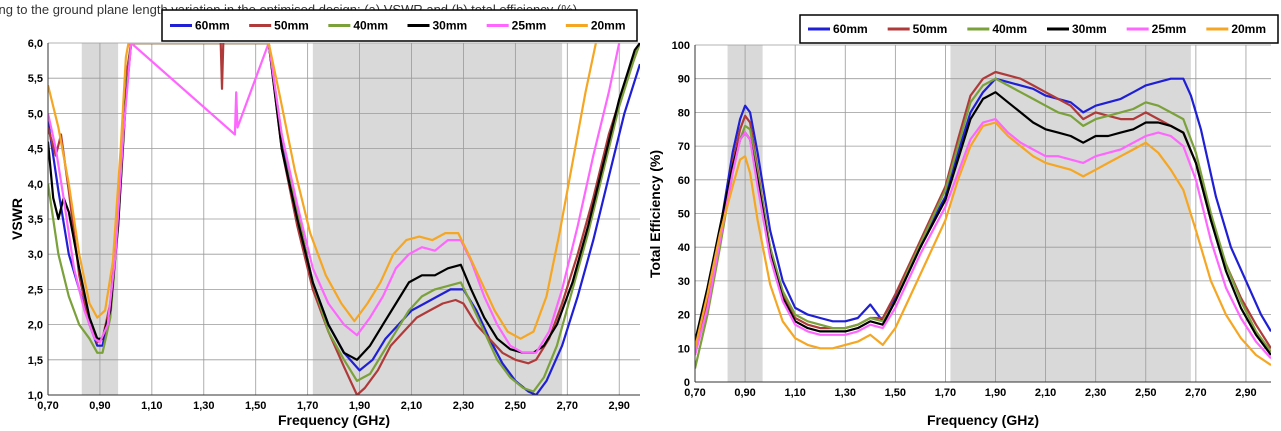  I want to click on y-tick-label: 40, so click(684, 248).